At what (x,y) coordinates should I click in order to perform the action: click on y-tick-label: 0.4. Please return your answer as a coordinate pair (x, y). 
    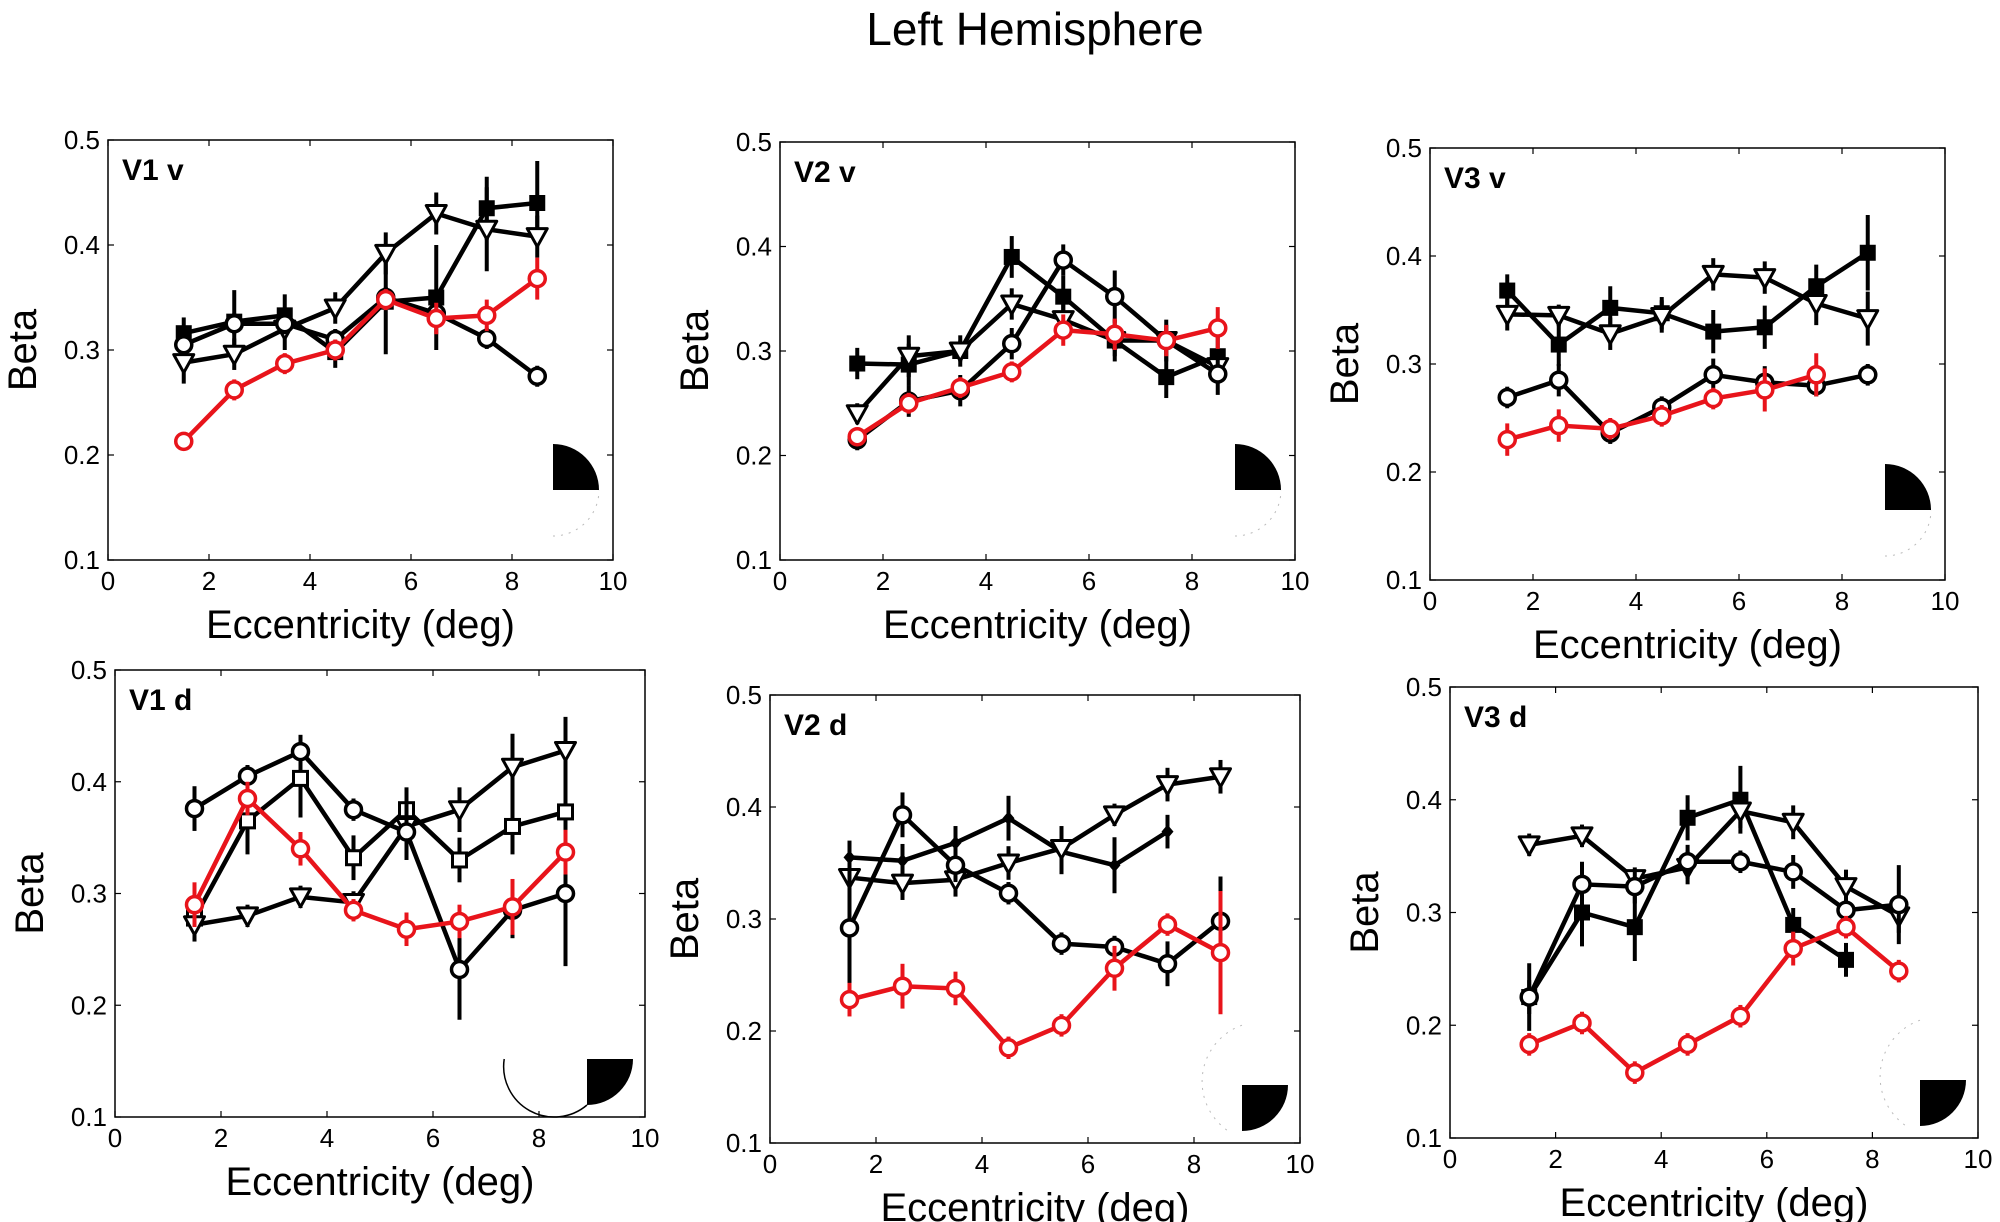
    Looking at the image, I should click on (82, 245).